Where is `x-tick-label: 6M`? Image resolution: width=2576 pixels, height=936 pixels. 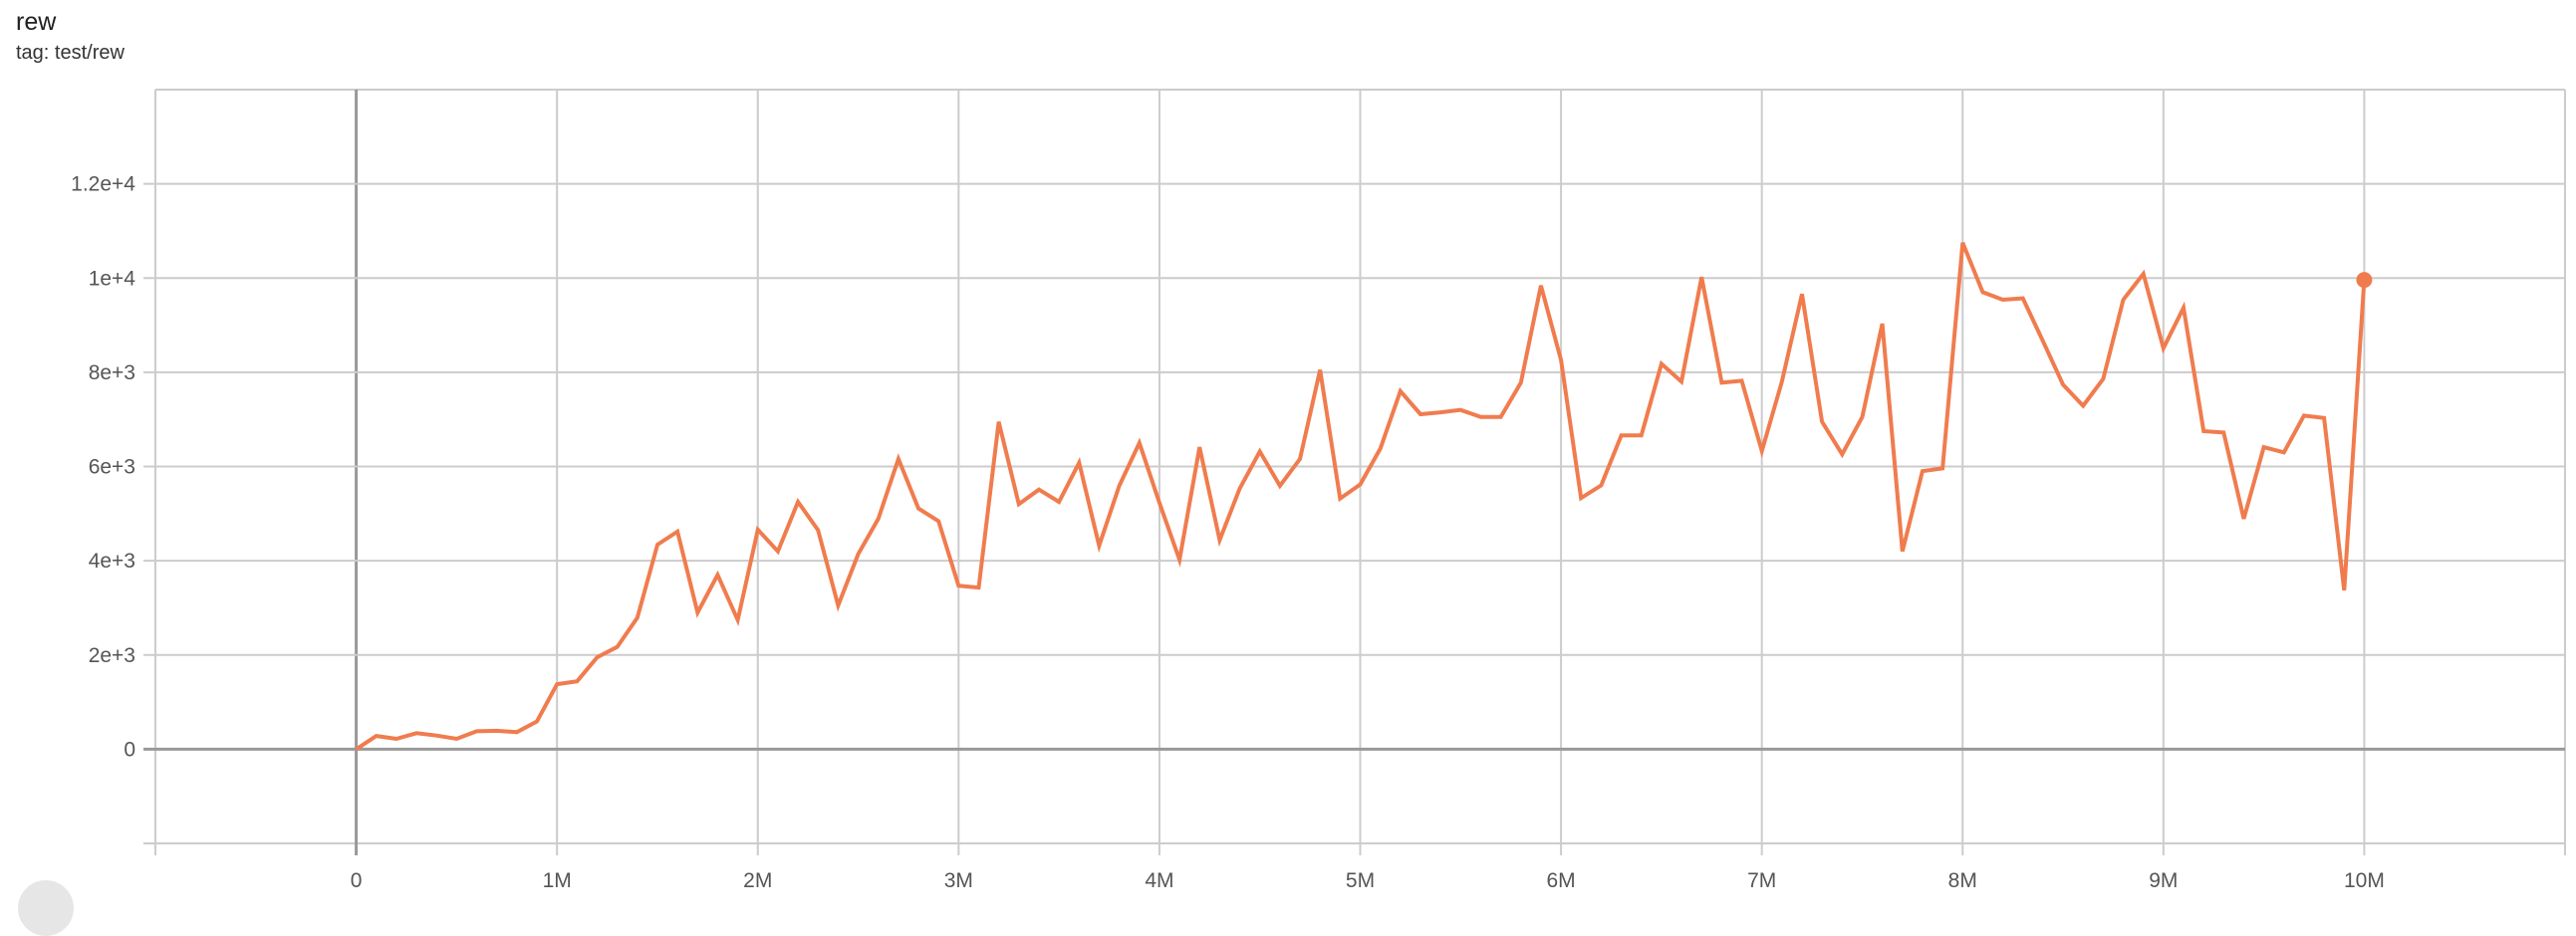 x-tick-label: 6M is located at coordinates (1560, 880).